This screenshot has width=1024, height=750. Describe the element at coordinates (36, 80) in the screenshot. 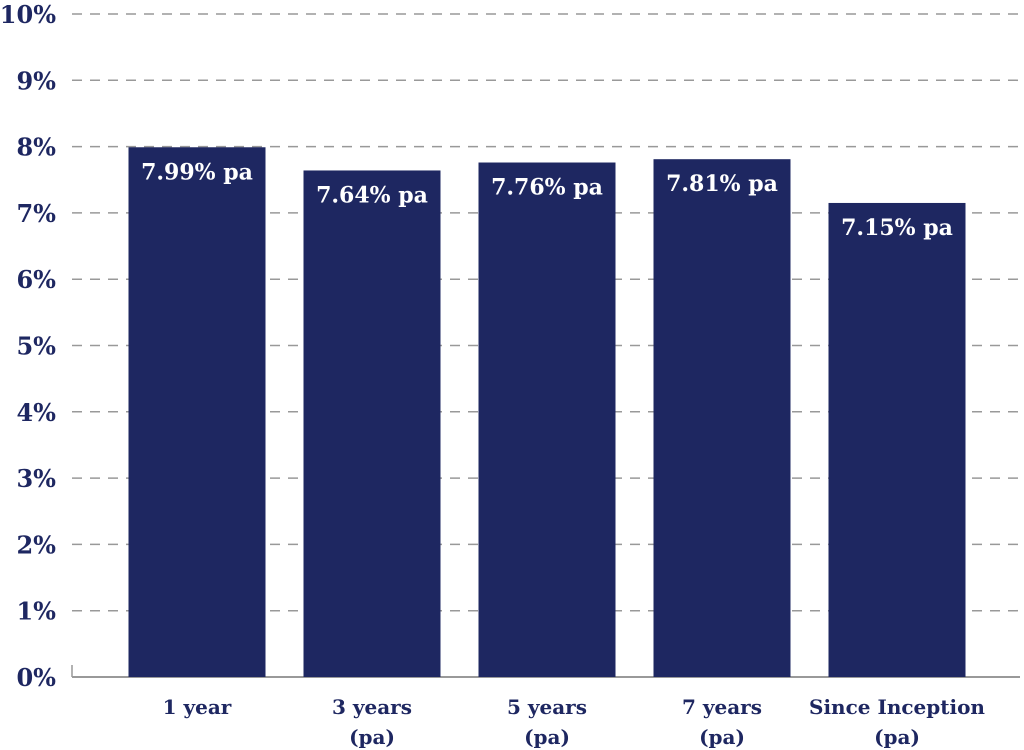

I see `y-tick-label: 9%` at that location.